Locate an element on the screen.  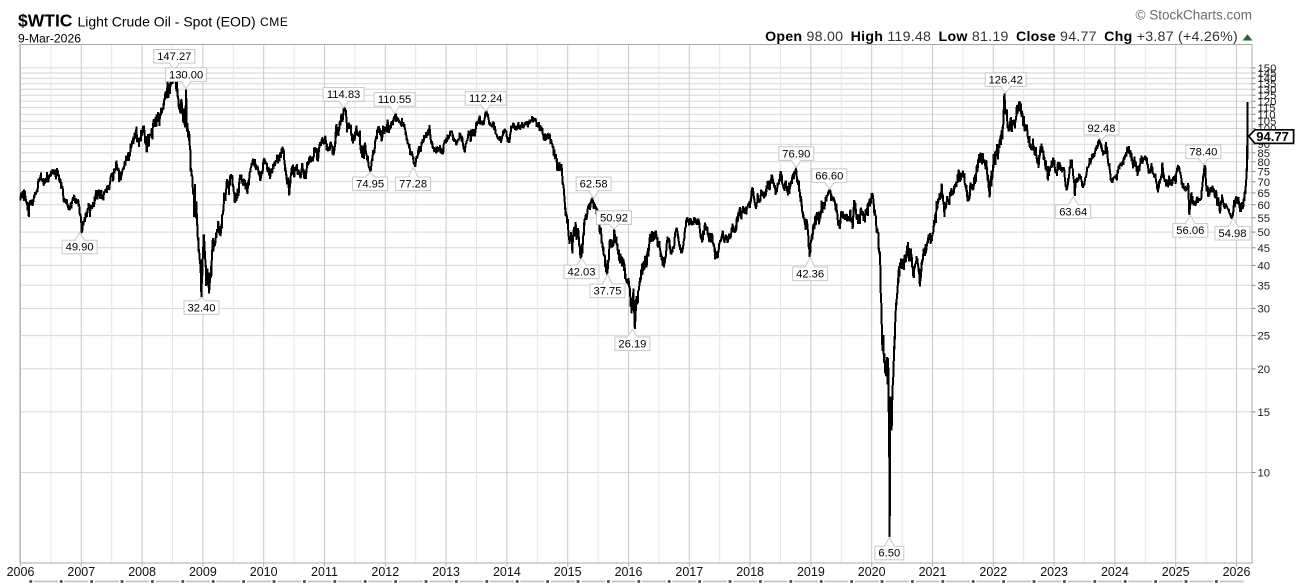
svg-text: 105 is located at coordinates (1267, 122).